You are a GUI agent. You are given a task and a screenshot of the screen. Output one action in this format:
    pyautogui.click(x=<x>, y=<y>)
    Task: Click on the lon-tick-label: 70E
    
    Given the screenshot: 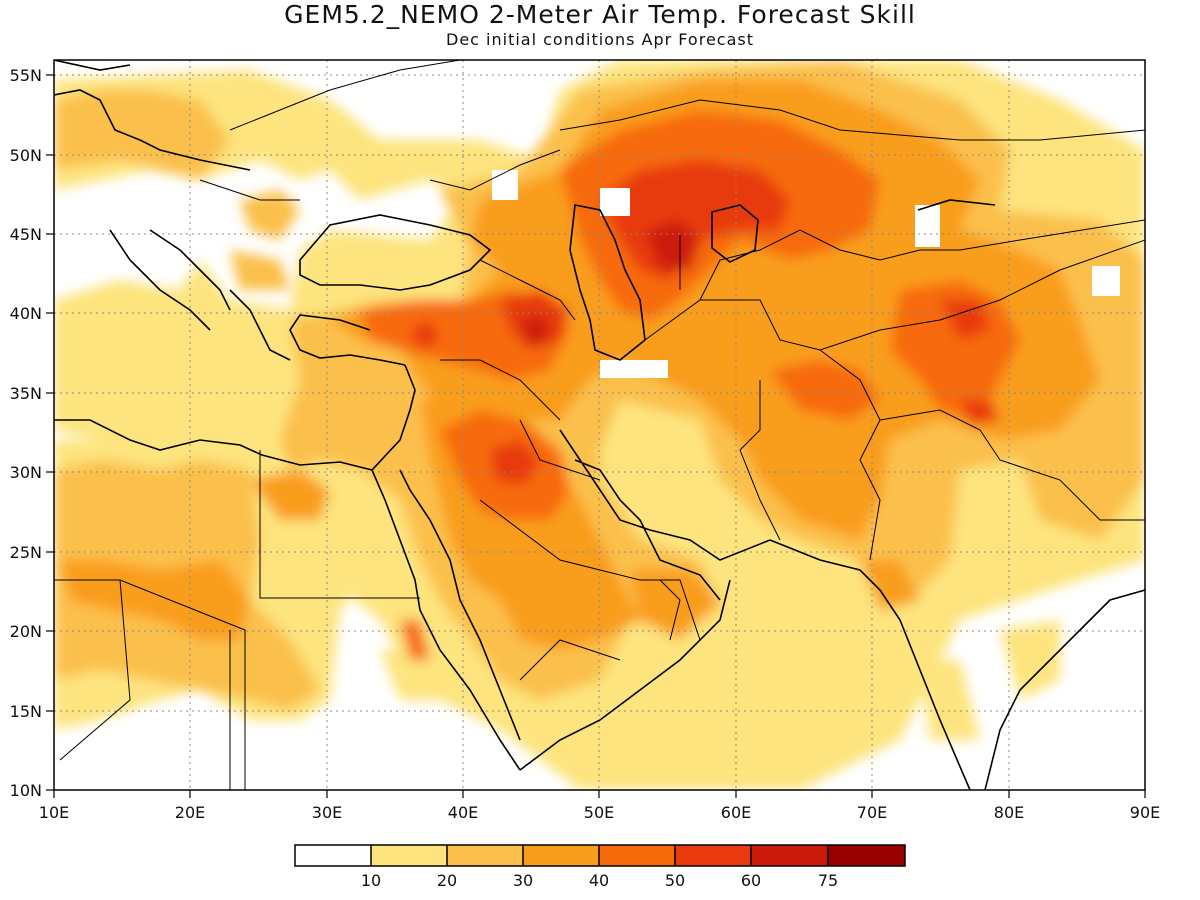 What is the action you would take?
    pyautogui.click(x=872, y=812)
    